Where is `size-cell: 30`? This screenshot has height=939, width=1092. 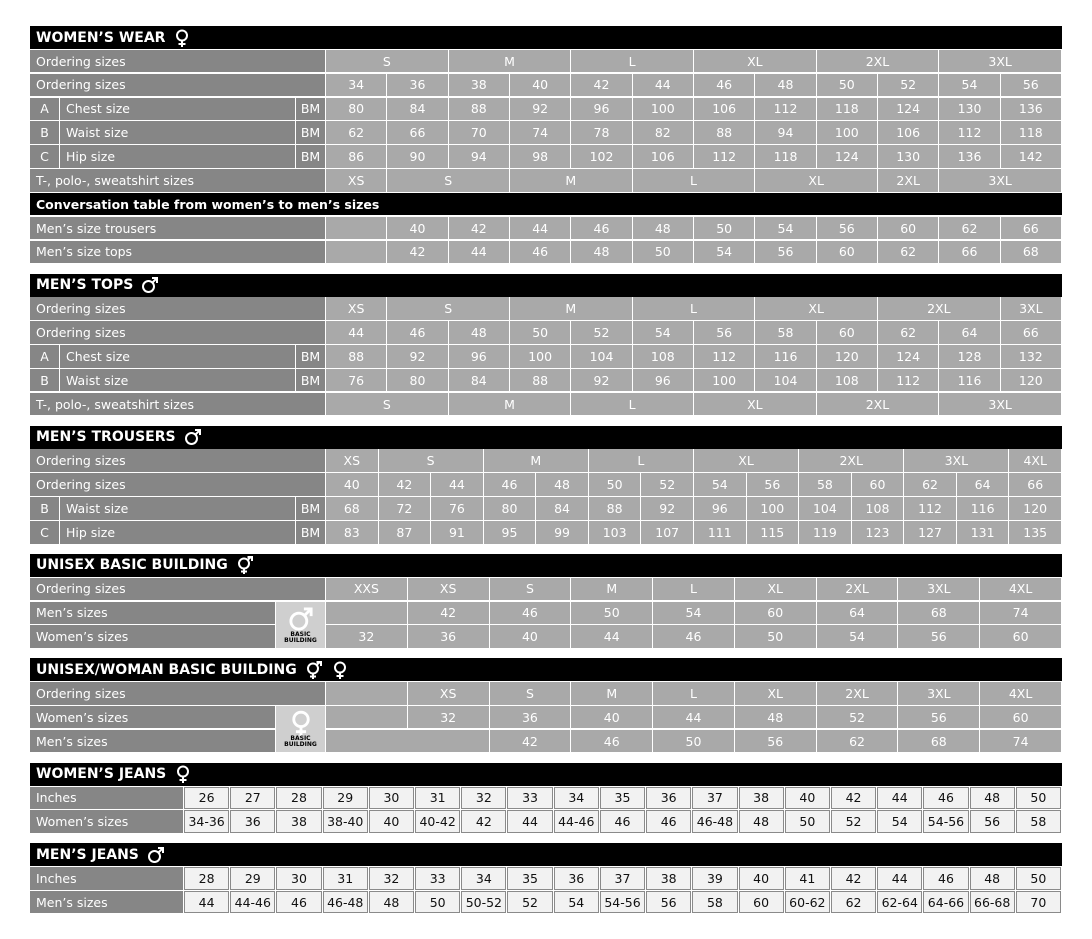 size-cell: 30 is located at coordinates (391, 797).